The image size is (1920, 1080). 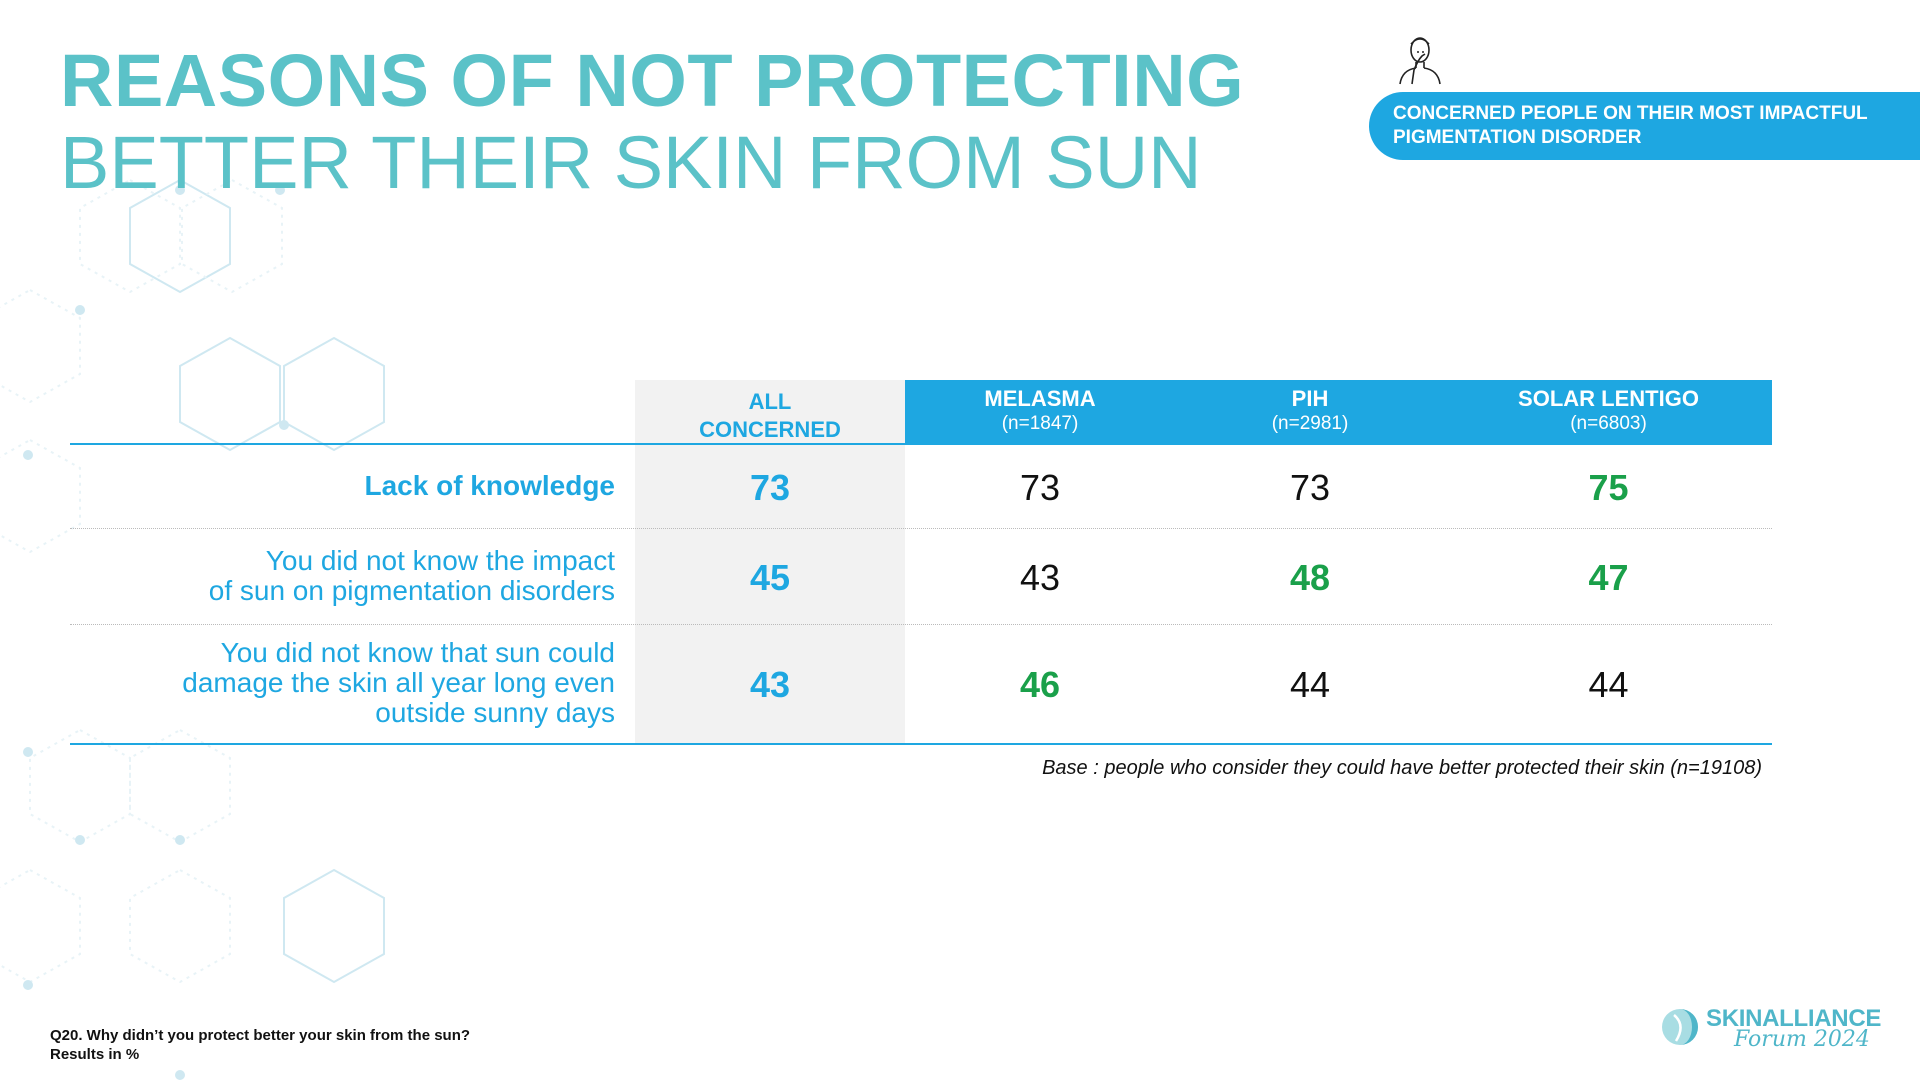 I want to click on title-line-2: BETTER THEIR SKIN FROM SUN, so click(x=631, y=162).